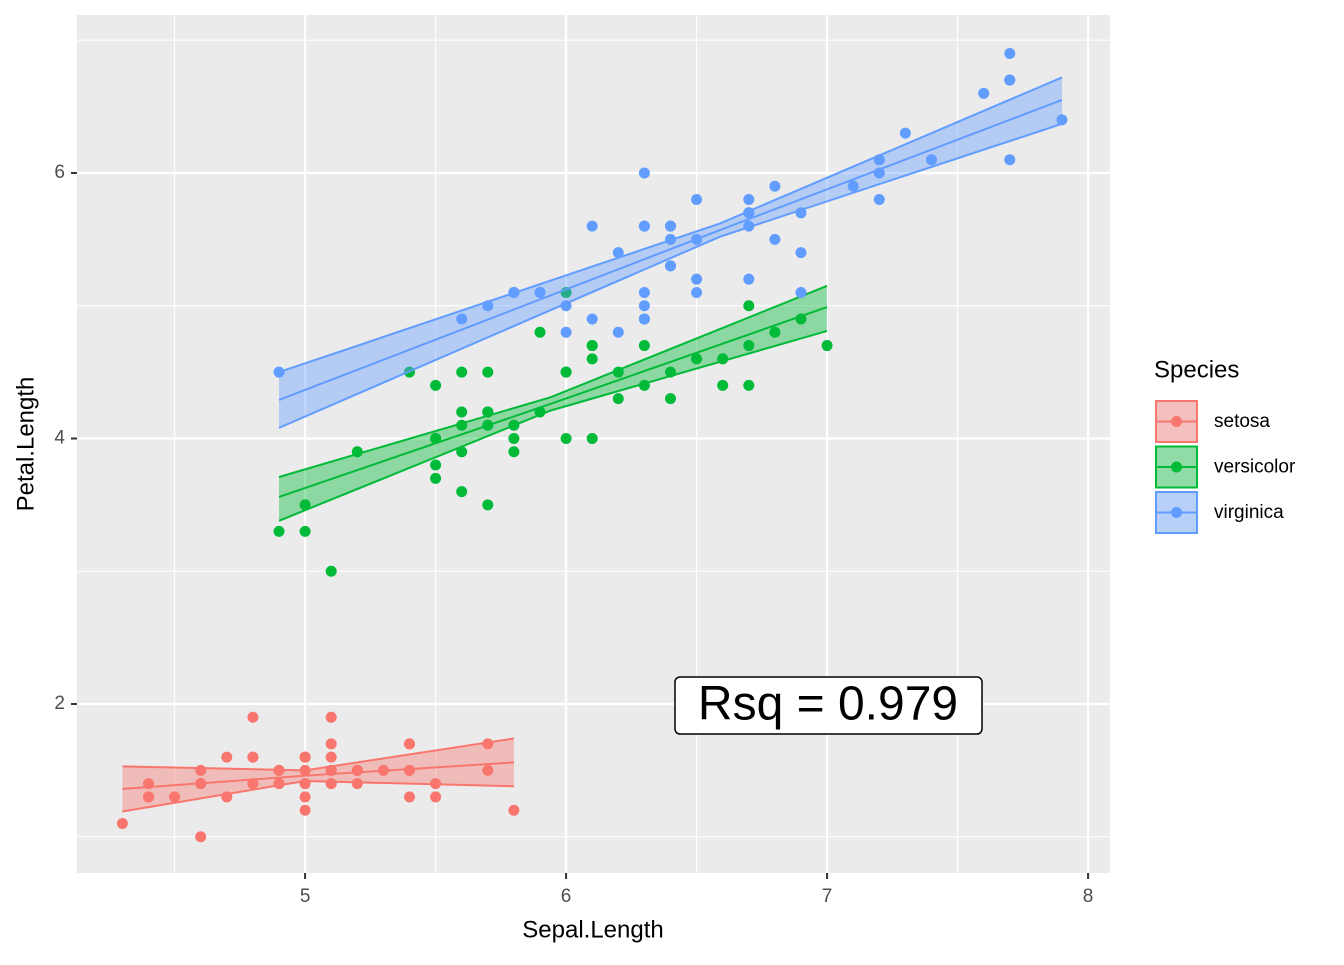 The height and width of the screenshot is (965, 1344). I want to click on legend-label: virginica, so click(1249, 512).